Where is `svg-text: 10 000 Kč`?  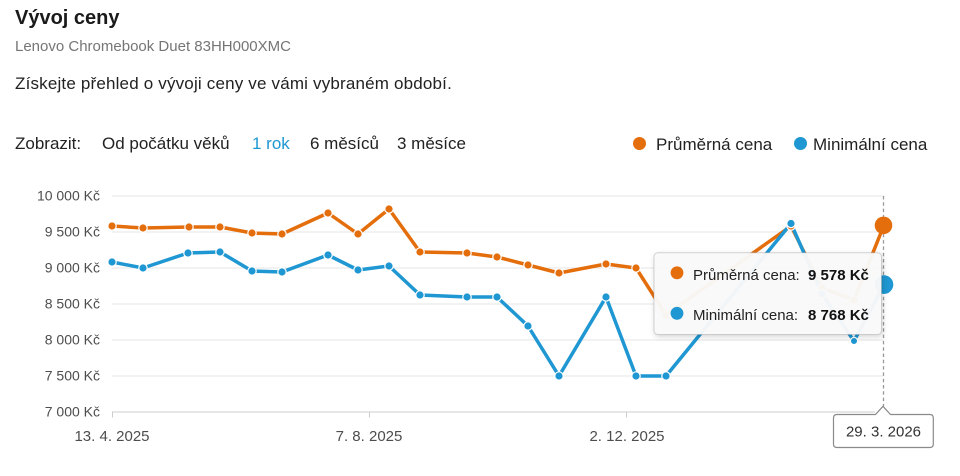
svg-text: 10 000 Kč is located at coordinates (68, 196).